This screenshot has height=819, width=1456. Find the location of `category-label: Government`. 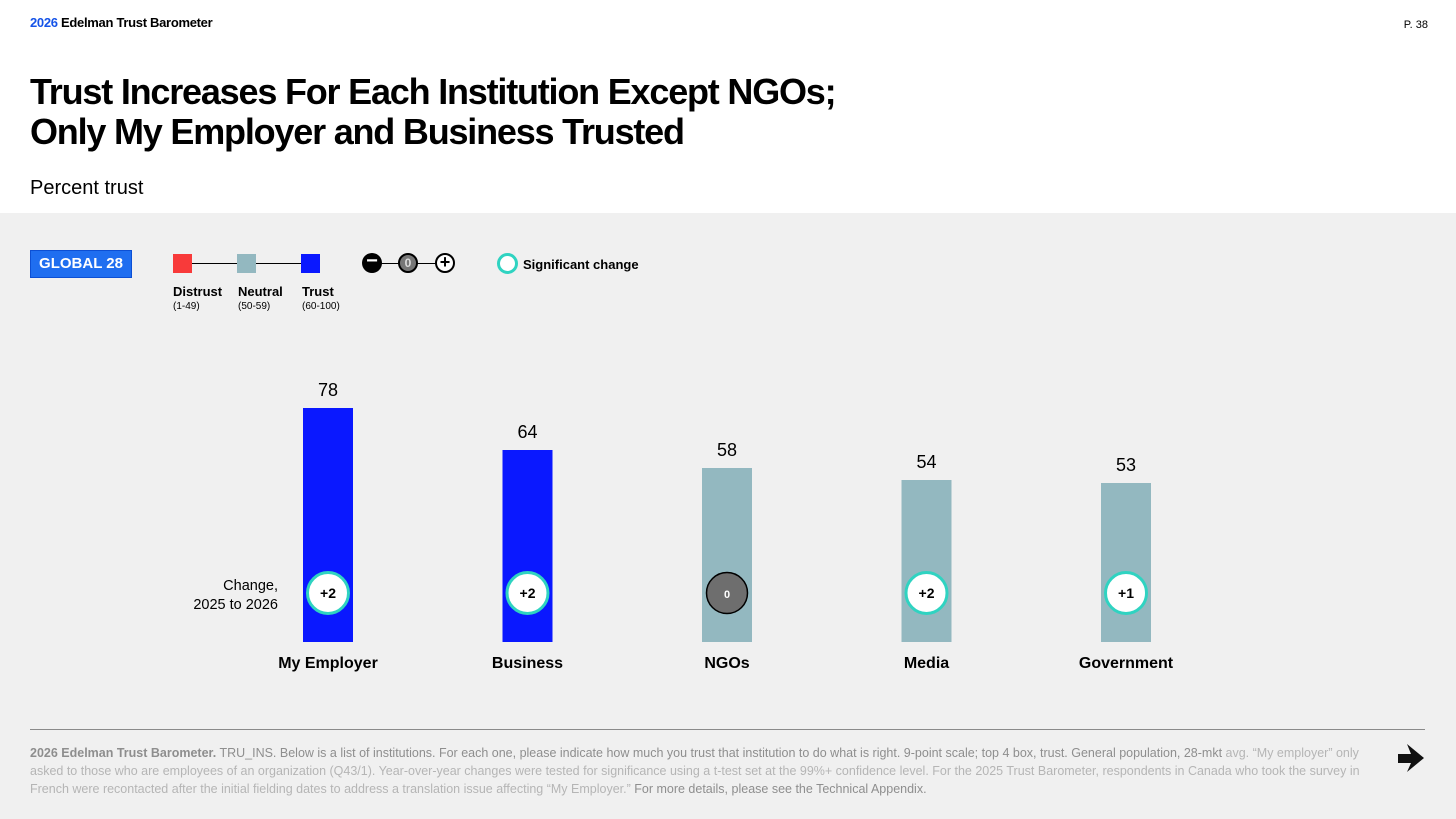

category-label: Government is located at coordinates (1126, 663).